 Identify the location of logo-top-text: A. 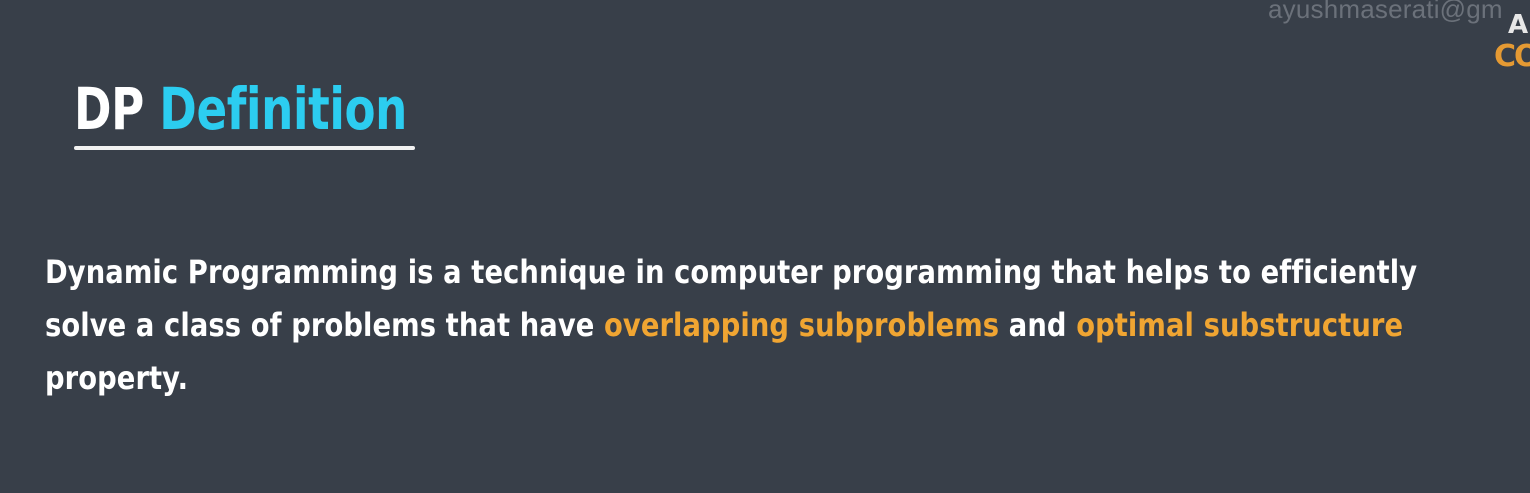
(1518, 25).